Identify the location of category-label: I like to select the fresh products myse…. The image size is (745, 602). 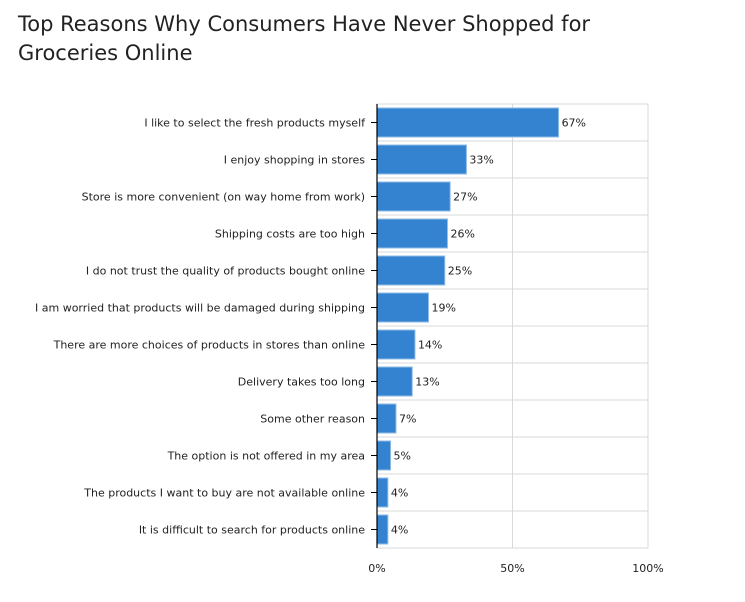
(255, 123).